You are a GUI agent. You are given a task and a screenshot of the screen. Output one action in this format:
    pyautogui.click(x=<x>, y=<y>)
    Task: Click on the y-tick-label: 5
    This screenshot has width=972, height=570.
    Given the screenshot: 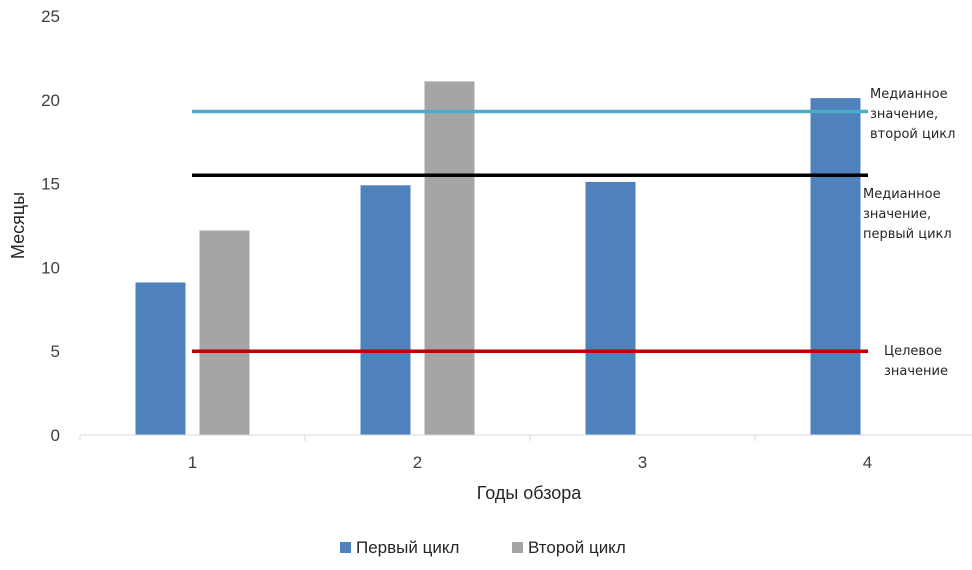 What is the action you would take?
    pyautogui.click(x=55, y=351)
    